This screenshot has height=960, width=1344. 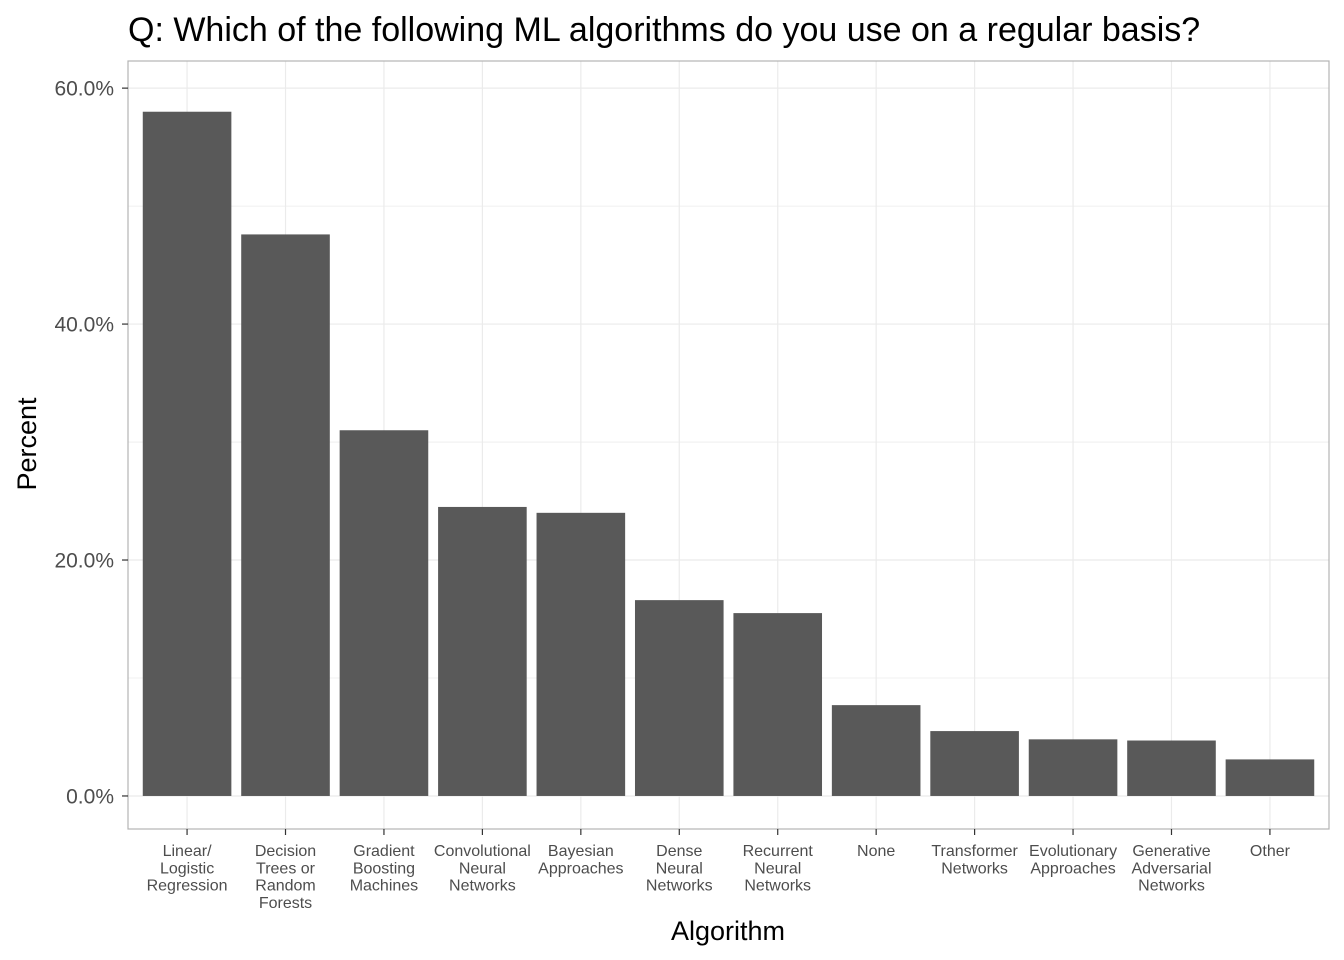 What do you see at coordinates (1171, 869) in the screenshot?
I see `x-tick-label: Generative Adversarial Networks` at bounding box center [1171, 869].